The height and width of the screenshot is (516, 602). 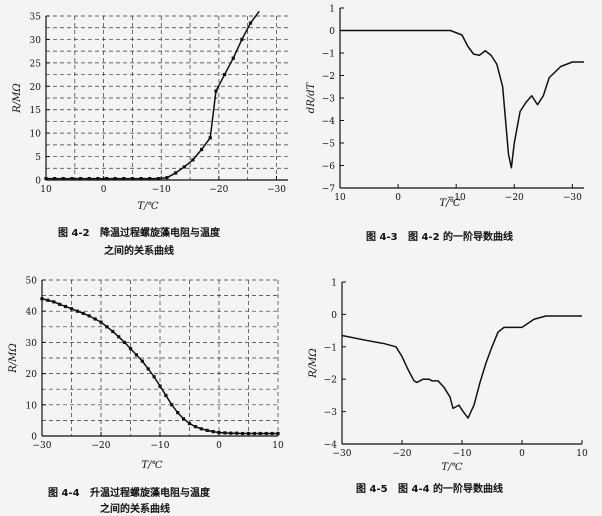 I want to click on caption-fig-4-2-cont: 之间的关系曲线, so click(x=139, y=249).